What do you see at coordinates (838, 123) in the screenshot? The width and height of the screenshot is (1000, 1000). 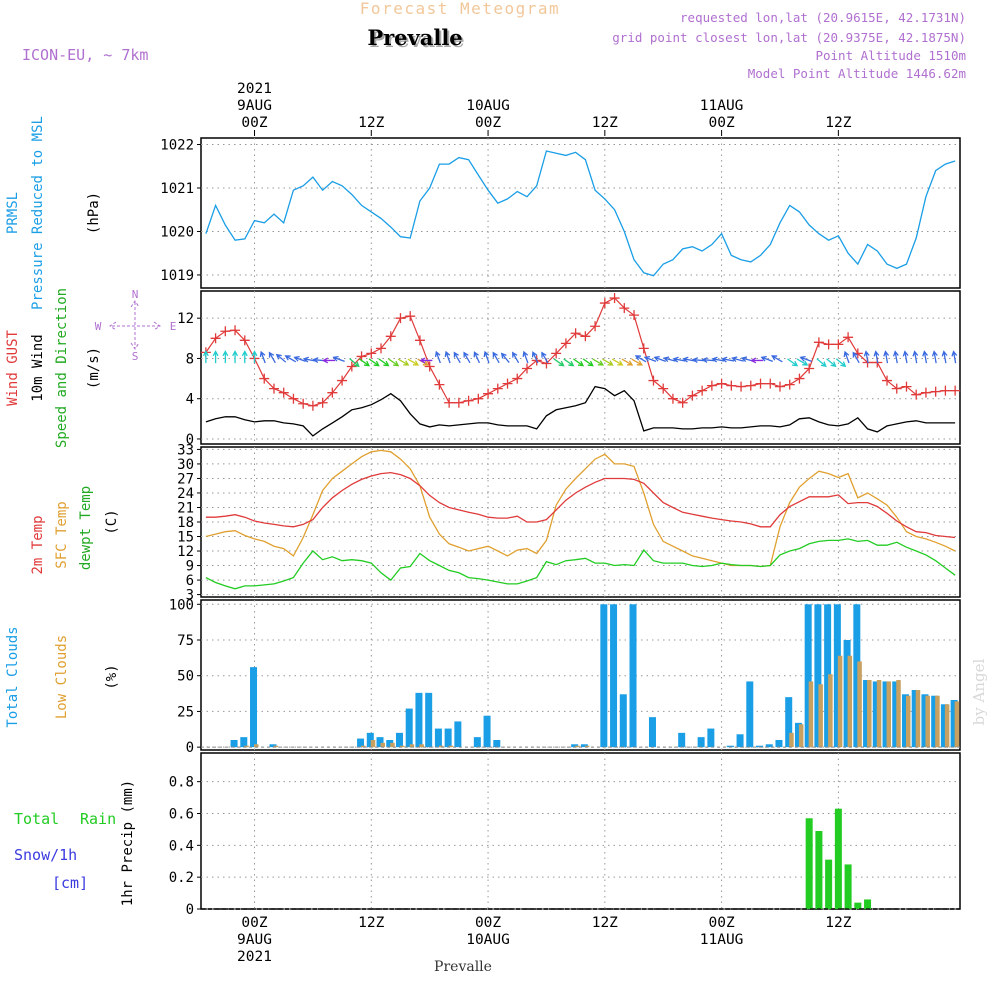 I see `top-time-label-5-0: 12Z` at bounding box center [838, 123].